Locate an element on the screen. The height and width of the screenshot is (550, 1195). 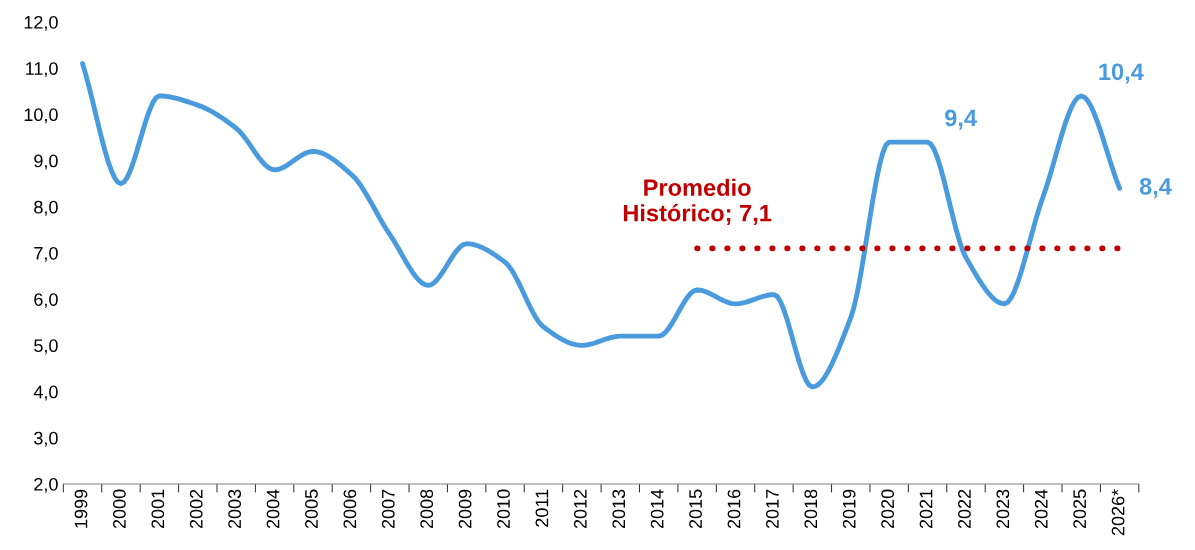
x-tick-label: 2021 is located at coordinates (926, 509).